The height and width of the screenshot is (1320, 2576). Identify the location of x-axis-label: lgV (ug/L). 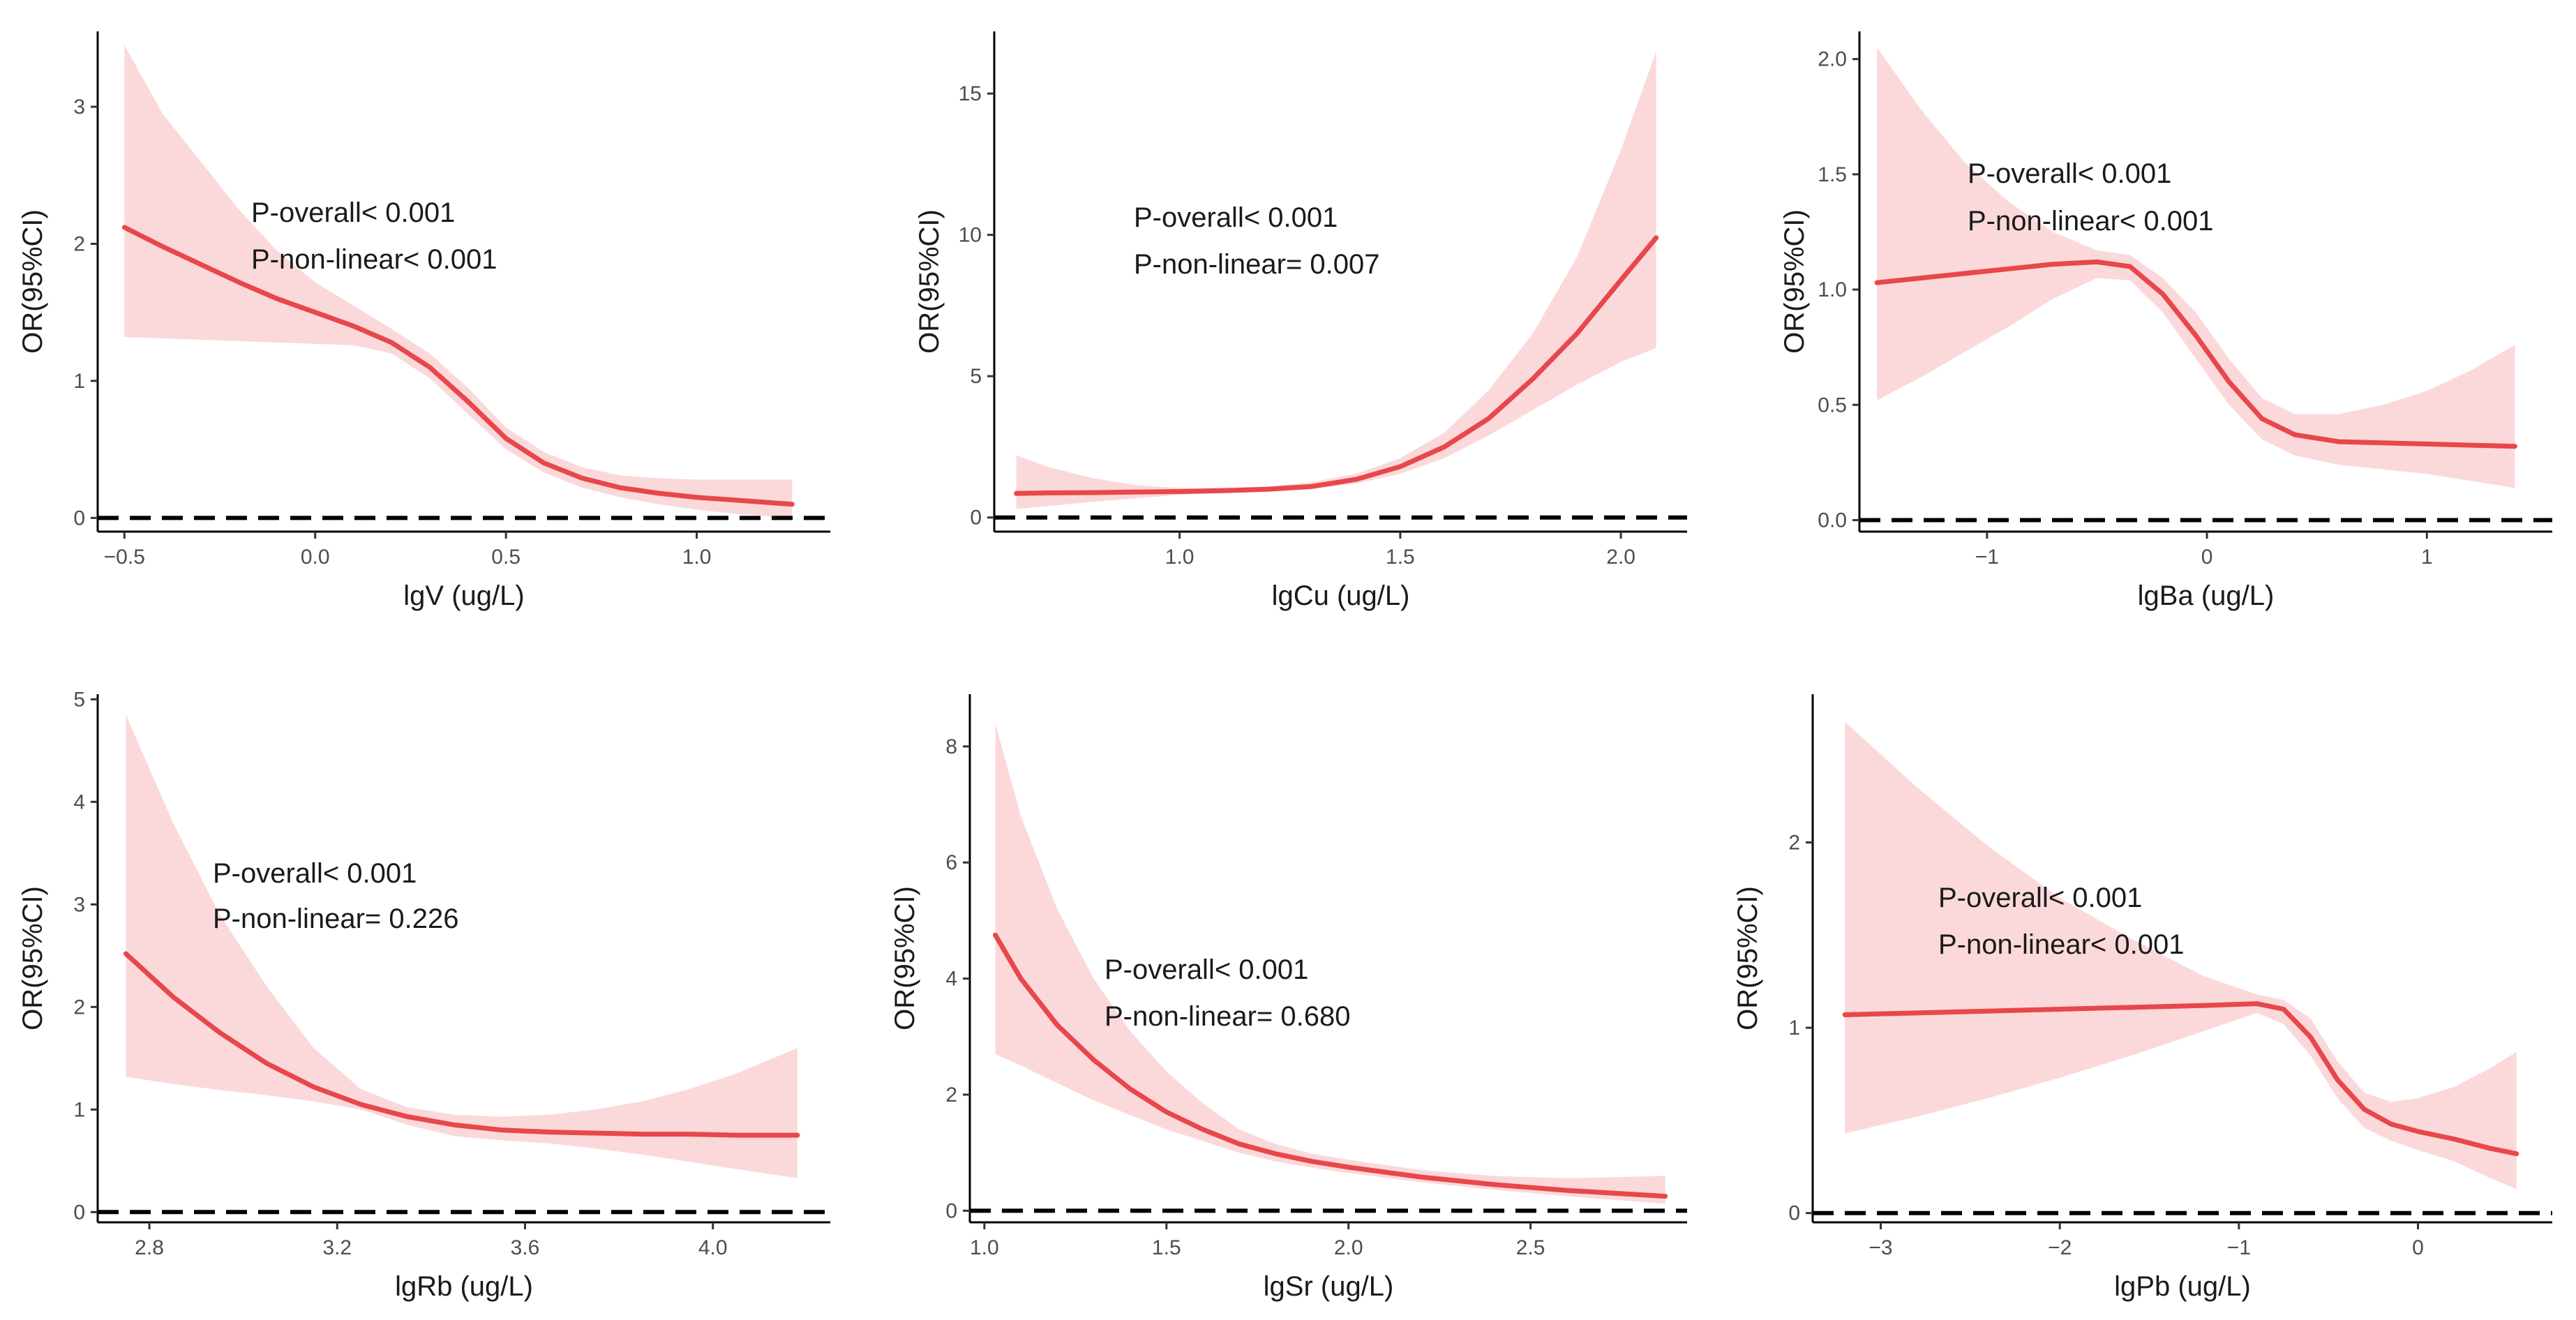
(463, 595).